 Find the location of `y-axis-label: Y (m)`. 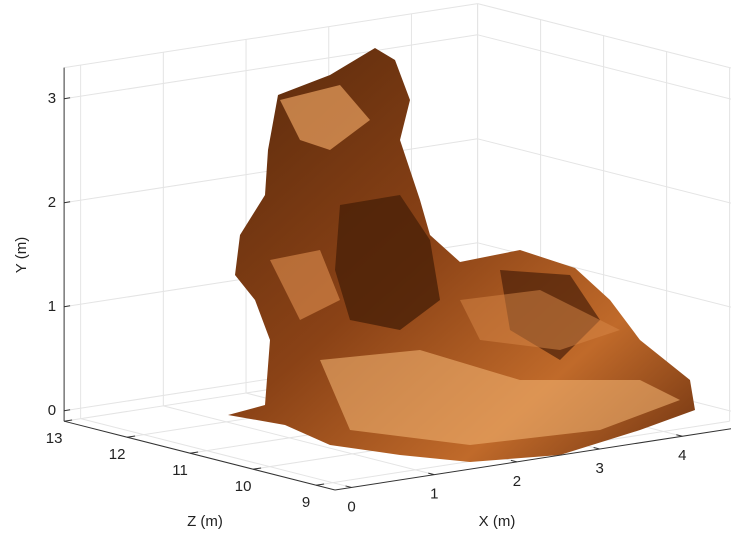

y-axis-label: Y (m) is located at coordinates (21, 255).